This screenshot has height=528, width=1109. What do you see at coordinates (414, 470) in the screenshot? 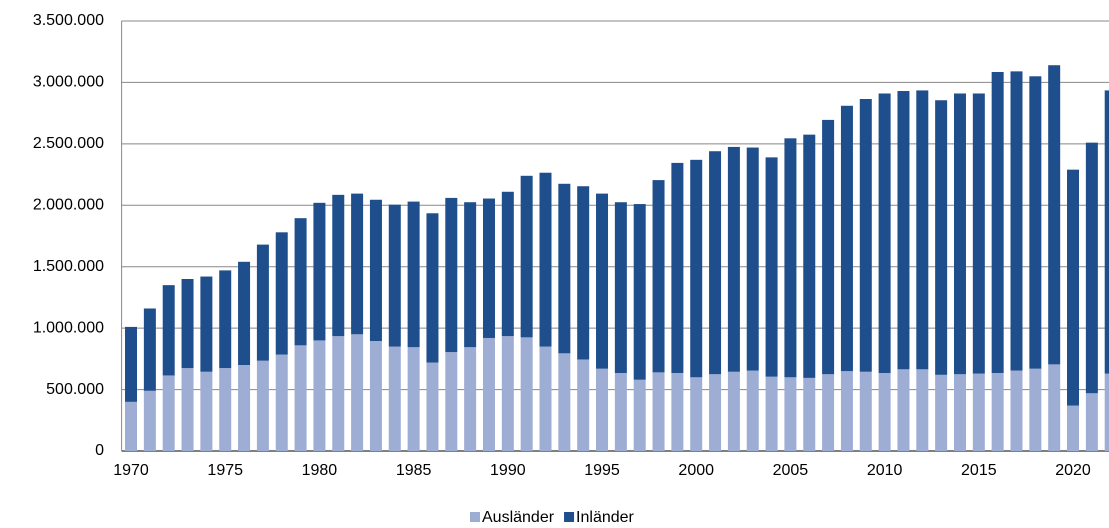
I see `x-tick-label: 1985` at bounding box center [414, 470].